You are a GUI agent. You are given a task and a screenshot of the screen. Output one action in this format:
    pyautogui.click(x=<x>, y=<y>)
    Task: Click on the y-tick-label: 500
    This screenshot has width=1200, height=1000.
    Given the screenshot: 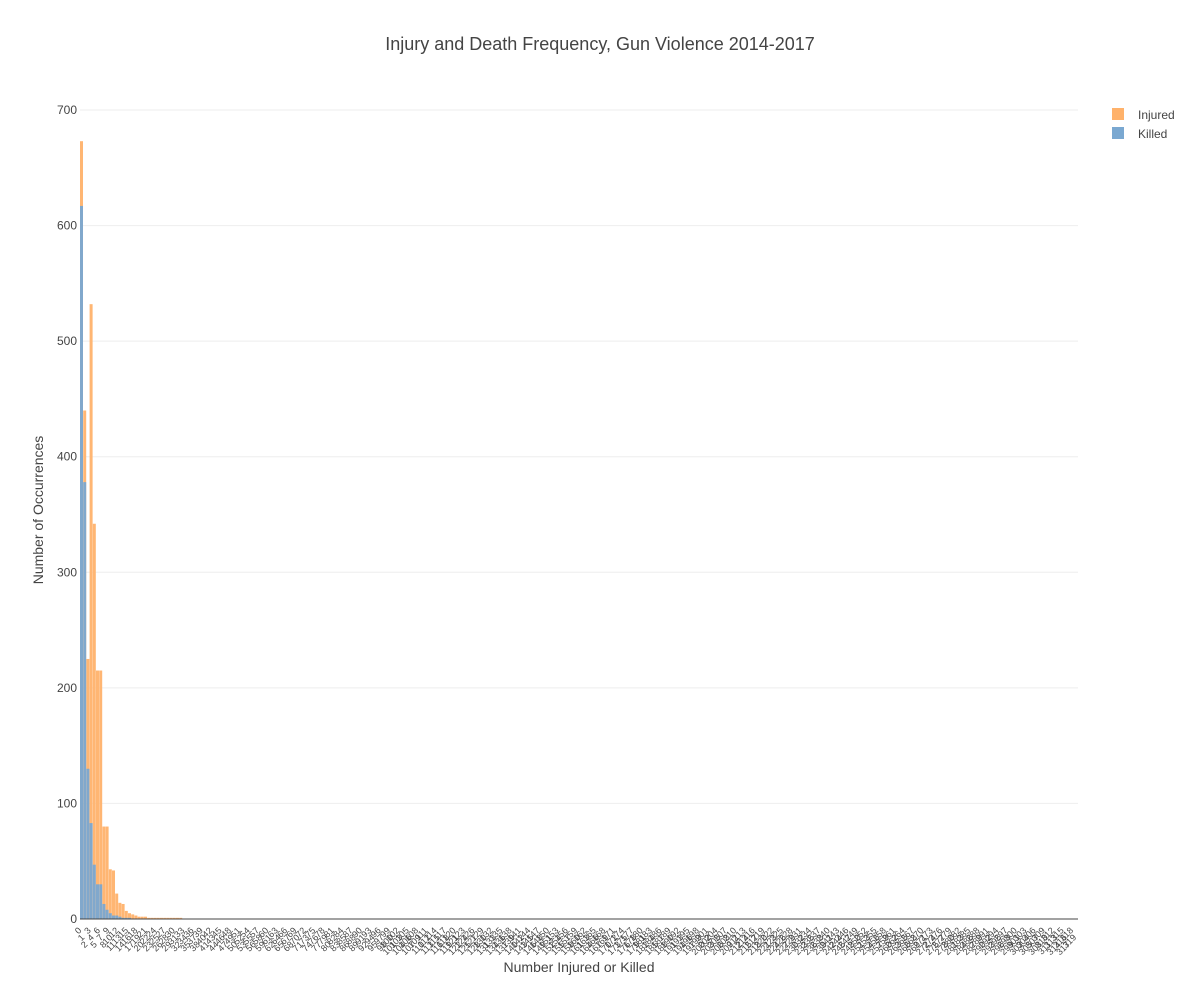 What is the action you would take?
    pyautogui.click(x=67, y=341)
    